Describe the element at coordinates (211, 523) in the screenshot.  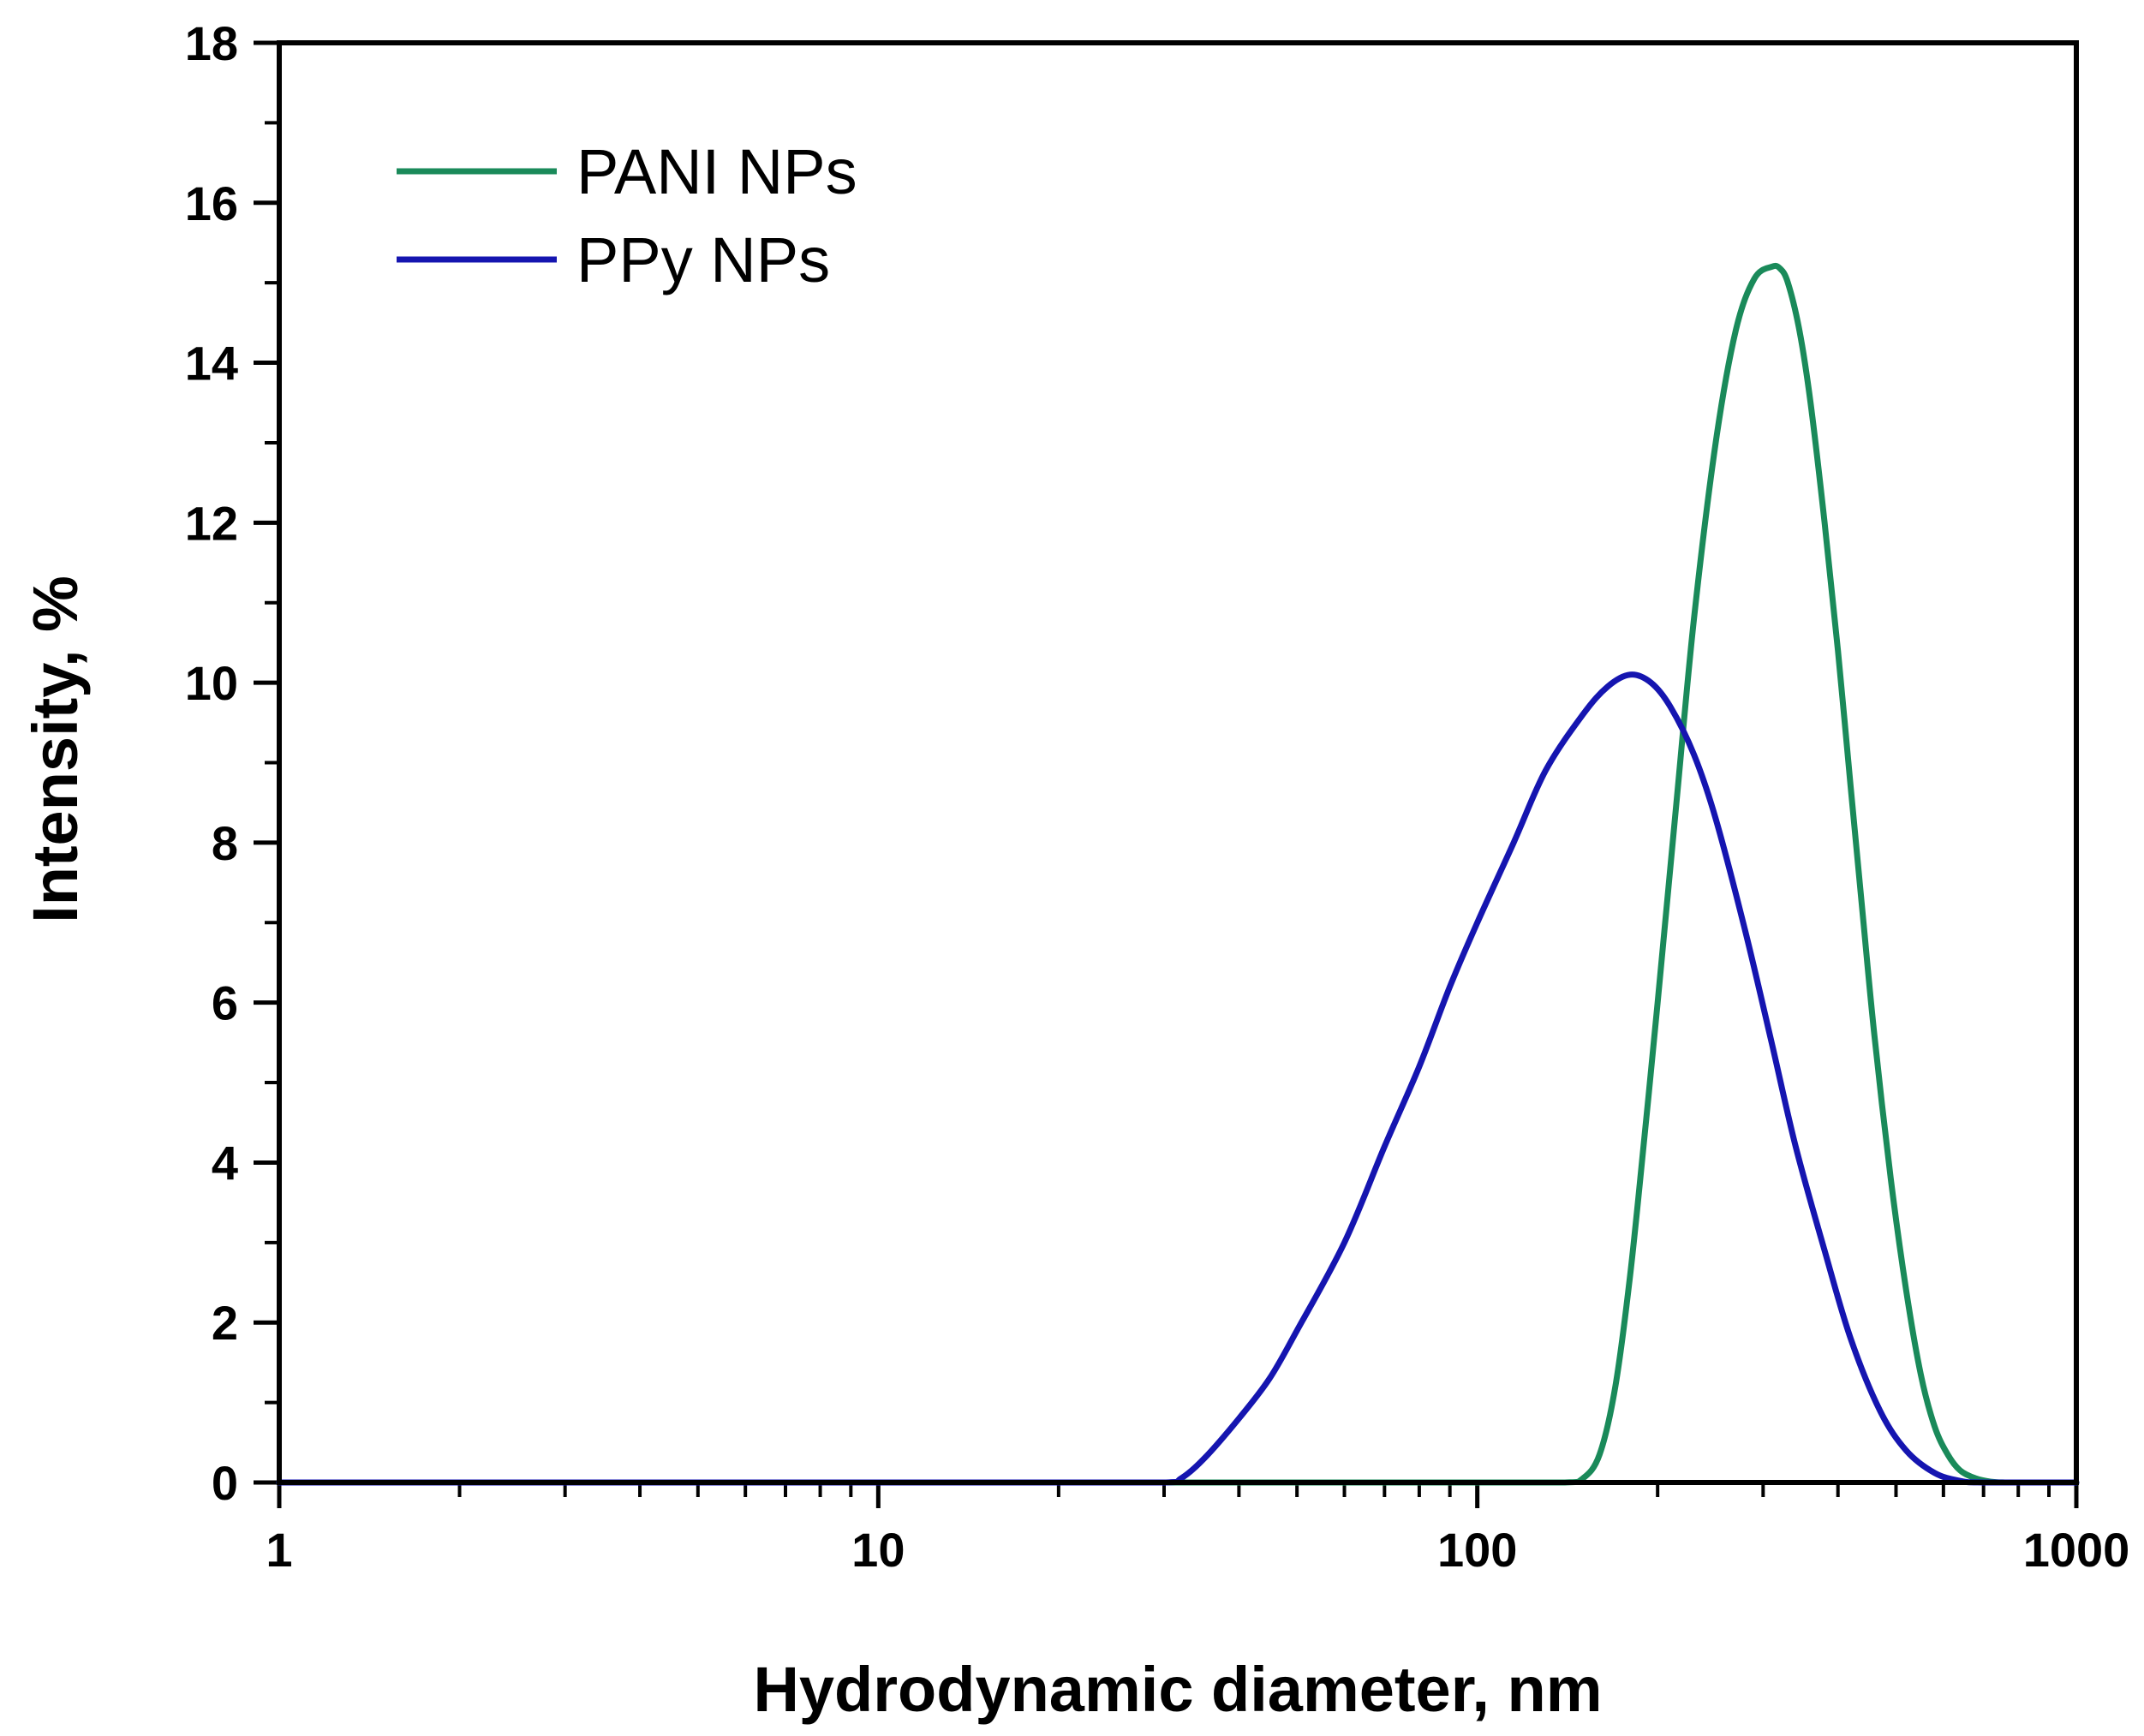
I see `y-tick-label: 12` at that location.